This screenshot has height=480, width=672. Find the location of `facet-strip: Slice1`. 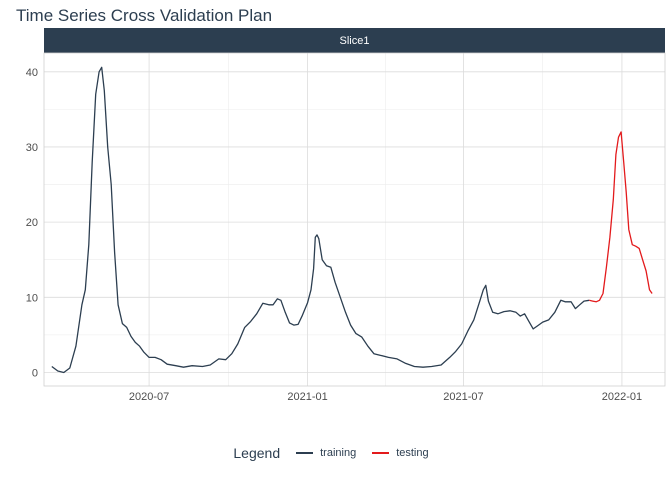

facet-strip: Slice1 is located at coordinates (354, 40).